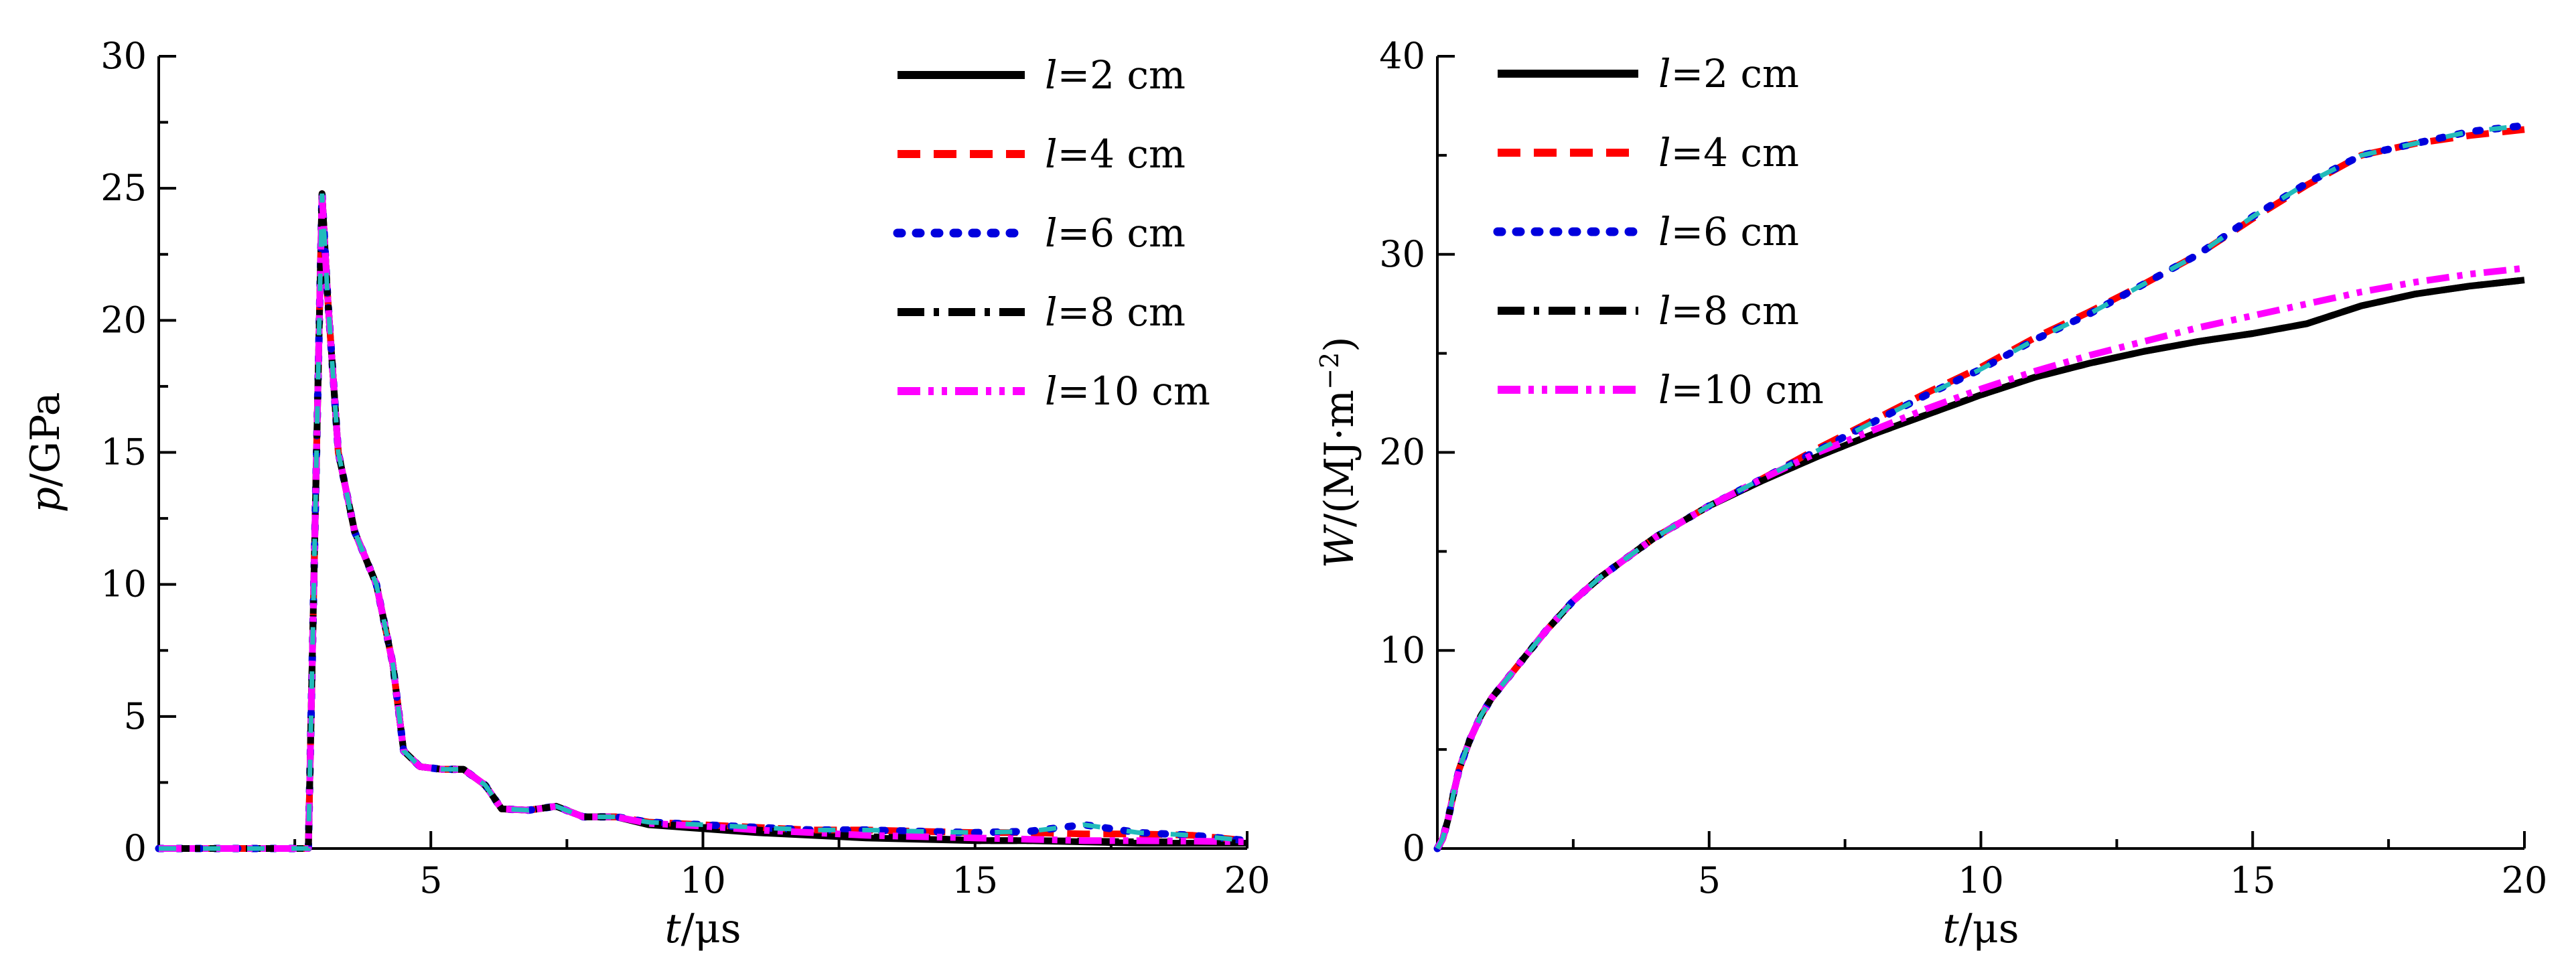  I want to click on y-tick-label: 40, so click(1402, 56).